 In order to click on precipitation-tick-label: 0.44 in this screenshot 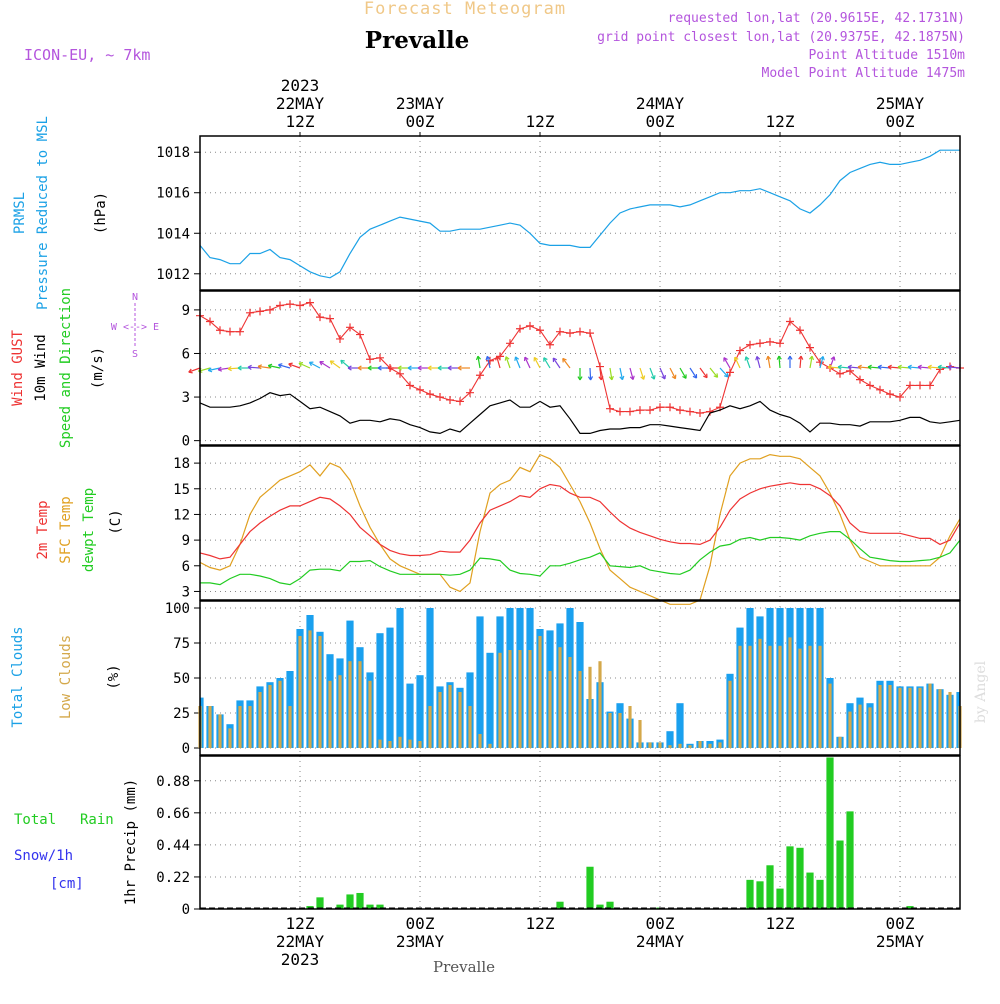, I will do `click(173, 846)`.